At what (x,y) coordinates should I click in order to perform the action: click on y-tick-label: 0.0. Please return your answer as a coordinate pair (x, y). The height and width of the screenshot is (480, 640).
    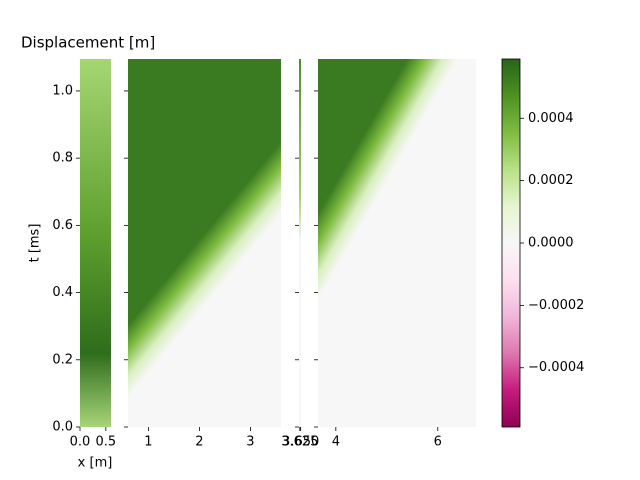
    Looking at the image, I should click on (62, 427).